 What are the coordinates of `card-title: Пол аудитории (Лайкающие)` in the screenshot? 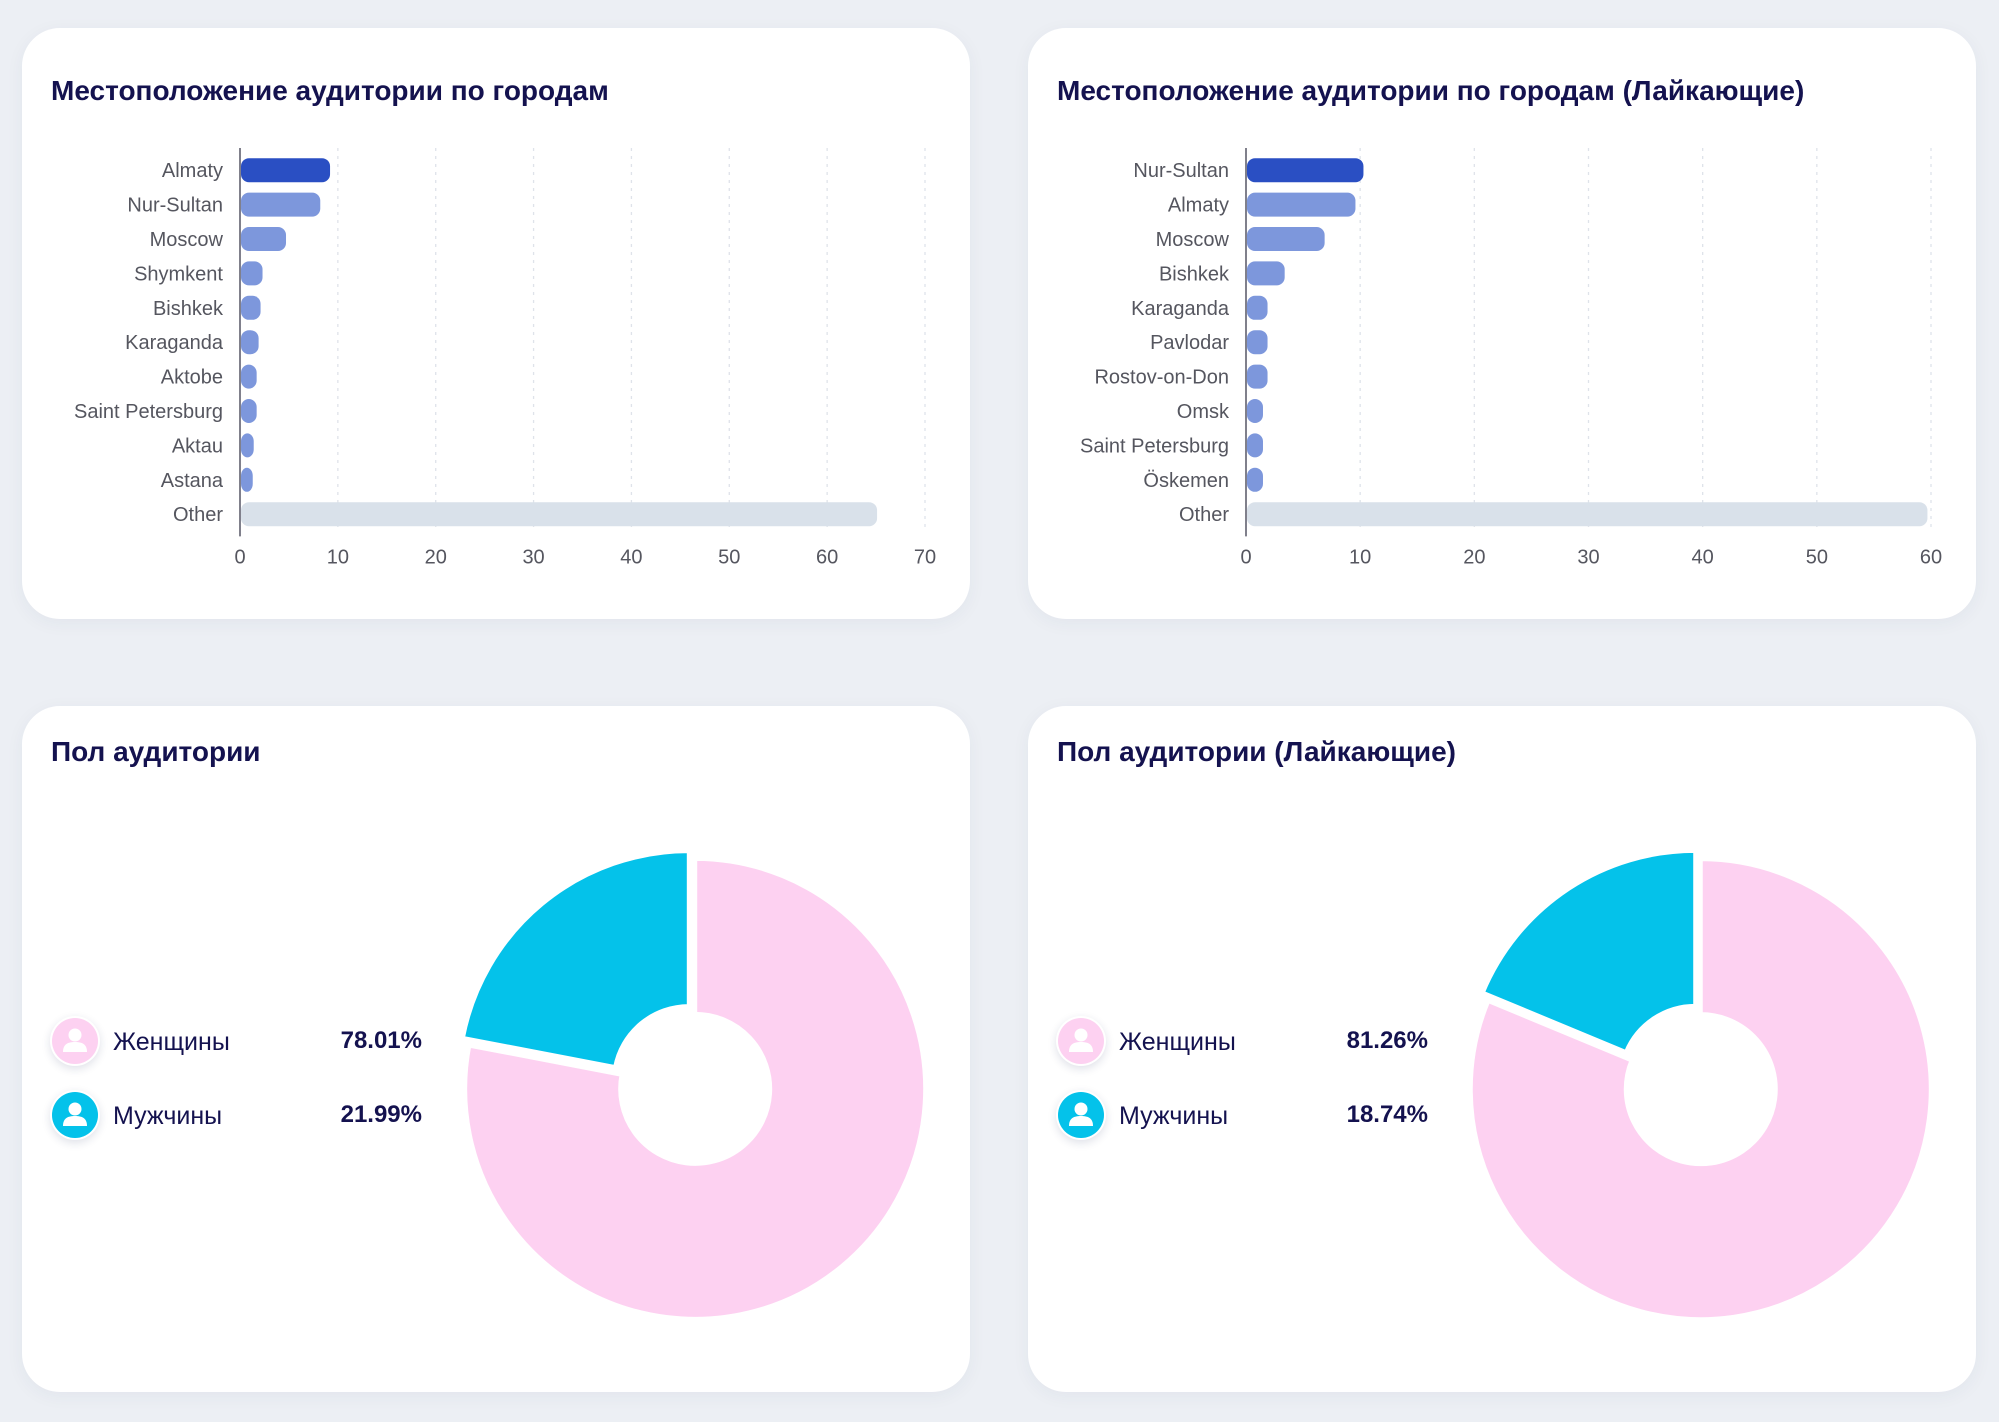 It's located at (1256, 751).